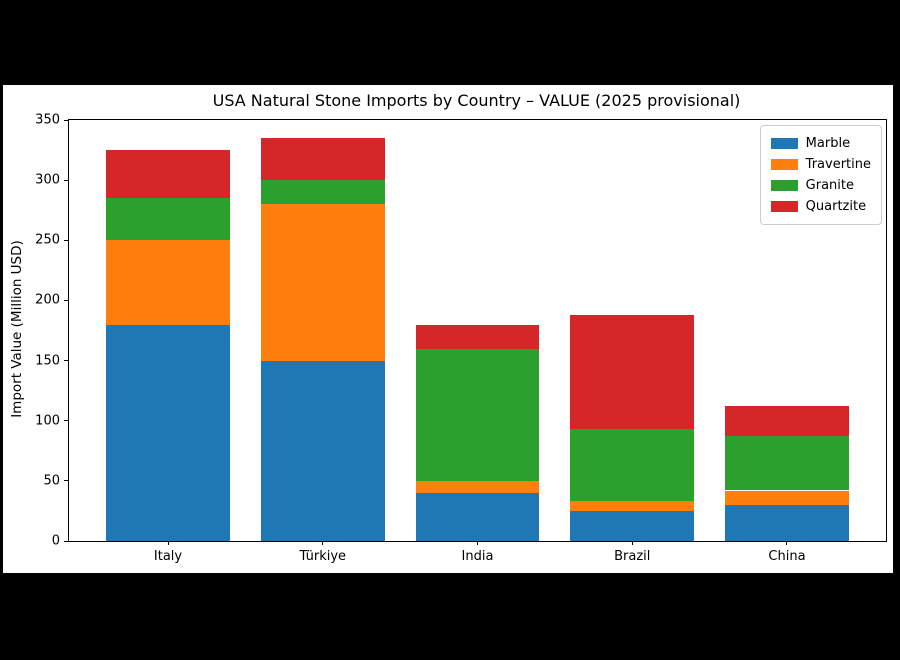 The image size is (900, 660). I want to click on x-tick-mark-t-rkiye, so click(323, 543).